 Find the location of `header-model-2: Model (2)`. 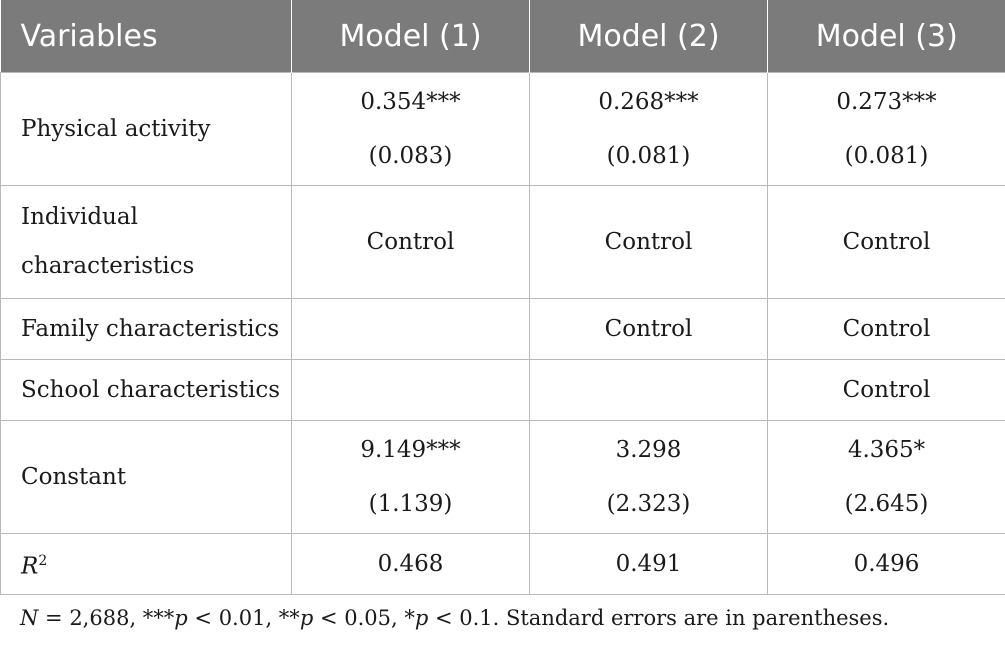

header-model-2: Model (2) is located at coordinates (648, 36).